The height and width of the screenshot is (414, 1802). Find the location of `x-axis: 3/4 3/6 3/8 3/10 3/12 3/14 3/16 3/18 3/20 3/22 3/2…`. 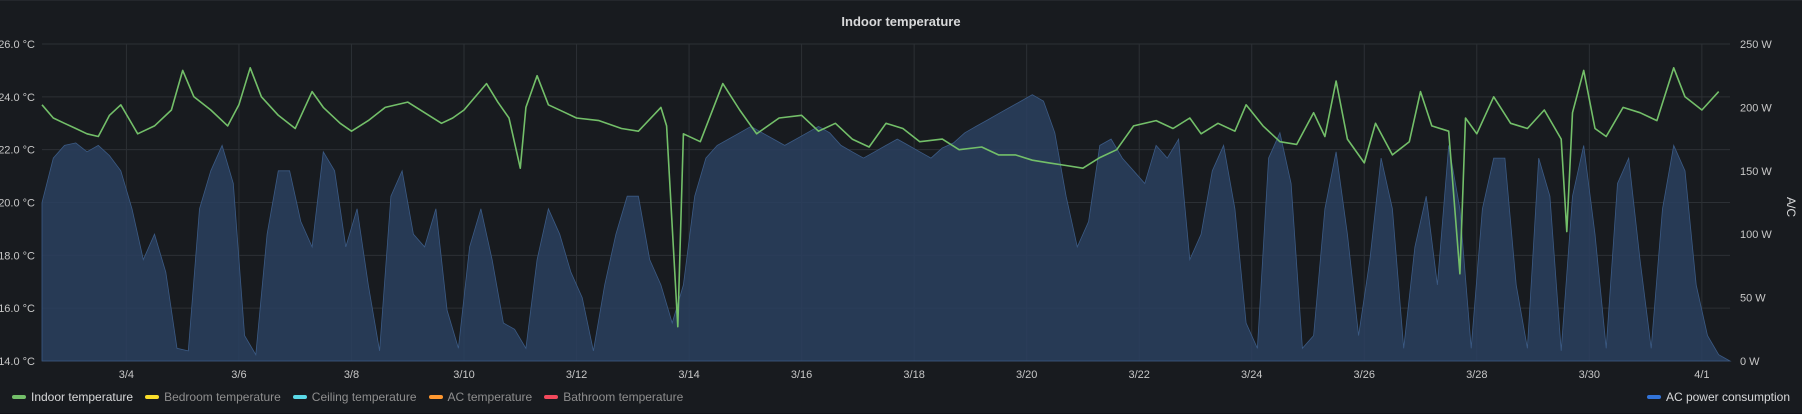

x-axis: 3/4 3/6 3/8 3/10 3/12 3/14 3/16 3/18 3/20 3/22 3/2… is located at coordinates (914, 375).